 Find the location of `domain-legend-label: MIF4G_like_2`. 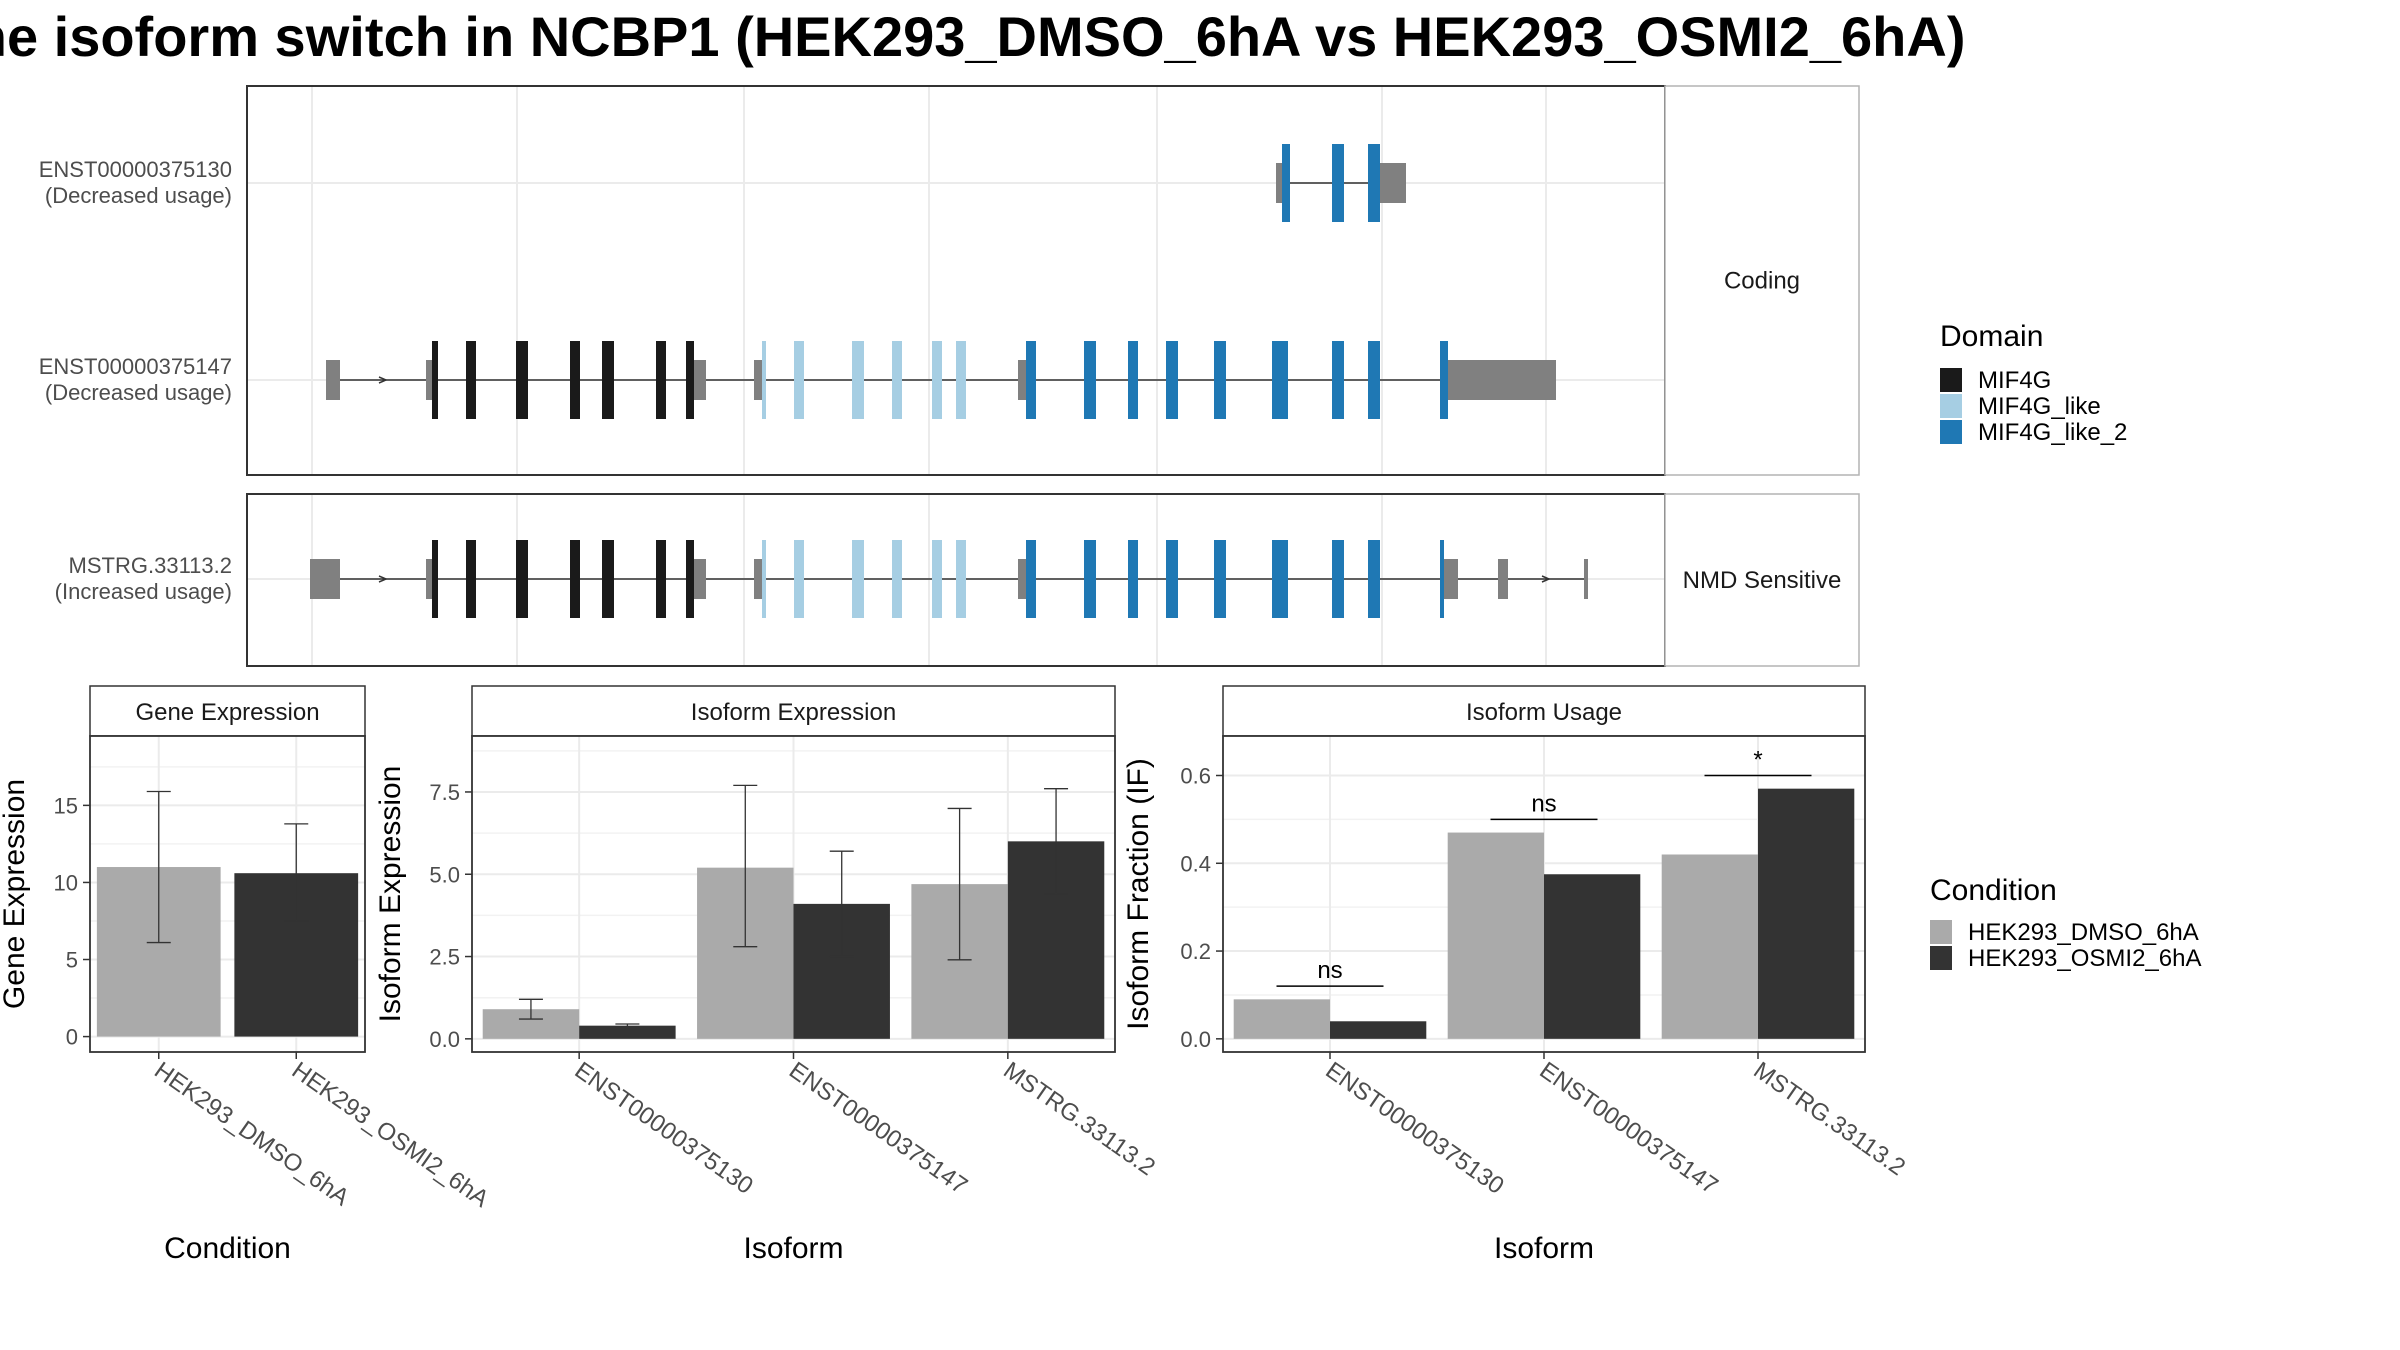

domain-legend-label: MIF4G_like_2 is located at coordinates (2052, 432).